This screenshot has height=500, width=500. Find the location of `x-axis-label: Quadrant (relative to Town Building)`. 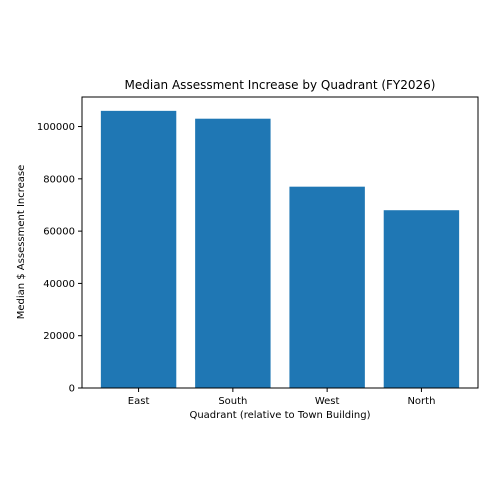

x-axis-label: Quadrant (relative to Town Building) is located at coordinates (279, 415).